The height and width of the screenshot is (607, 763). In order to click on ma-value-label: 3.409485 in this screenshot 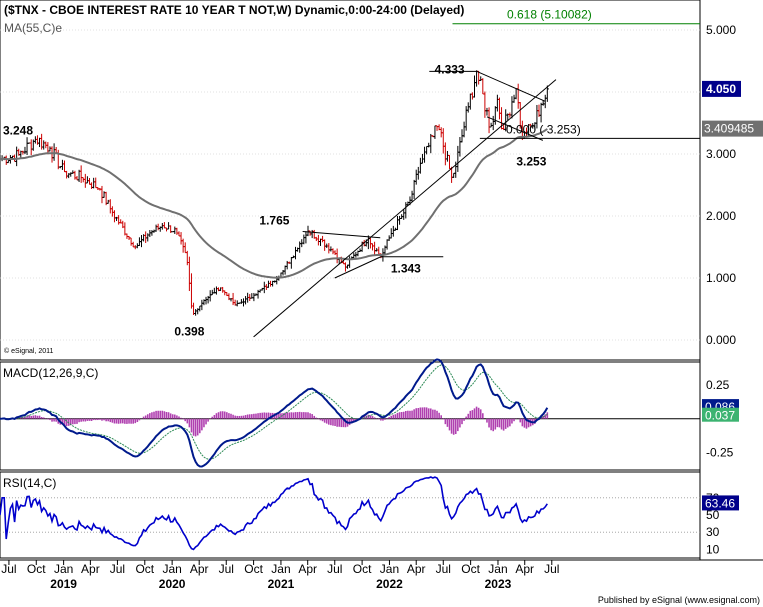, I will do `click(729, 129)`.